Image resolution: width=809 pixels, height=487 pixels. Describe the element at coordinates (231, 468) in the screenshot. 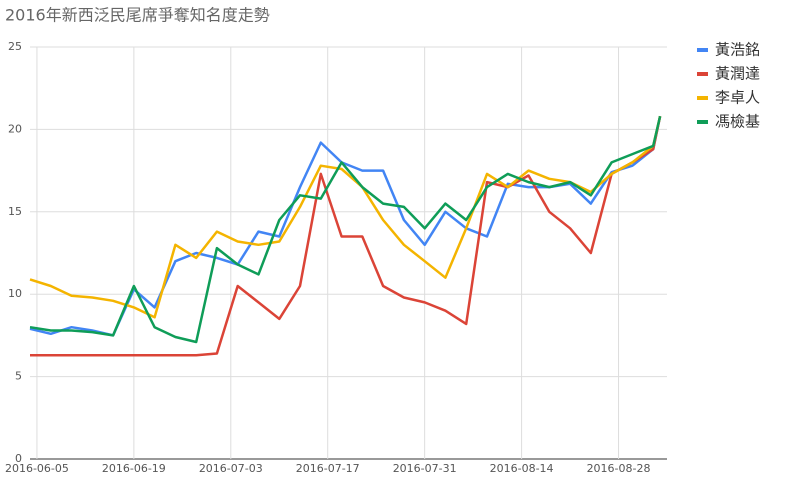

I see `x-tick-label: 2016-07-03` at that location.